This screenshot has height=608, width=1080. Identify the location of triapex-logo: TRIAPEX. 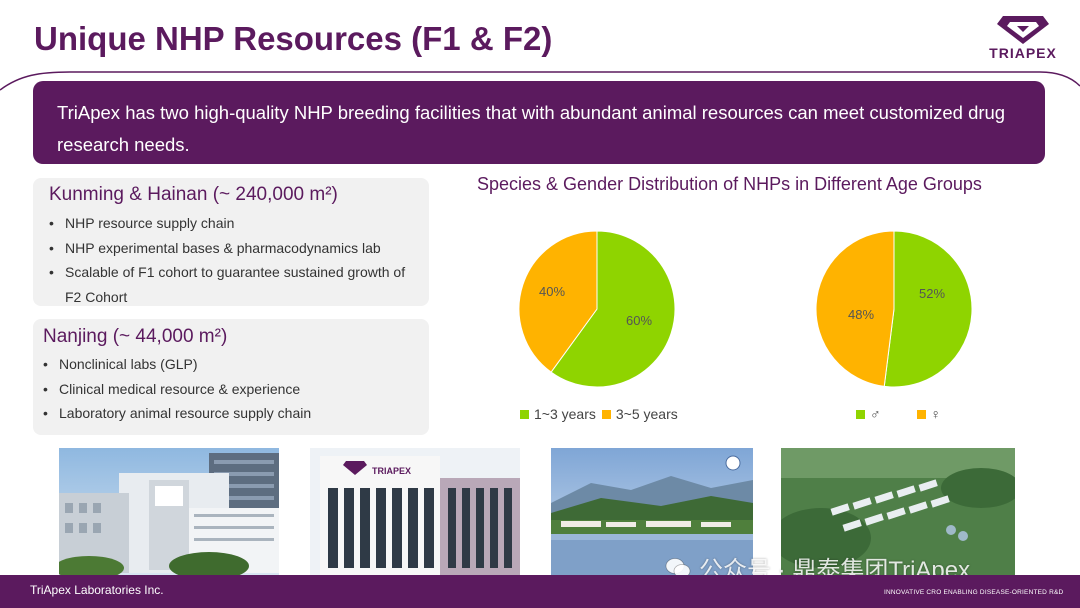
(1023, 39).